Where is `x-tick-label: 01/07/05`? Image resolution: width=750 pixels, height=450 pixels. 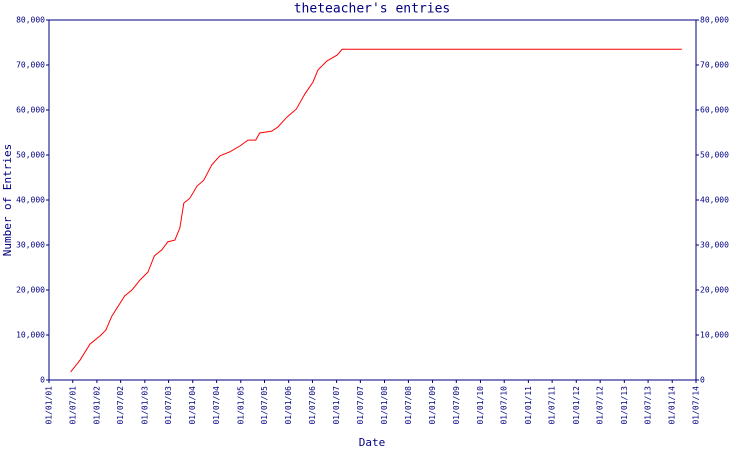
x-tick-label: 01/07/05 is located at coordinates (264, 405).